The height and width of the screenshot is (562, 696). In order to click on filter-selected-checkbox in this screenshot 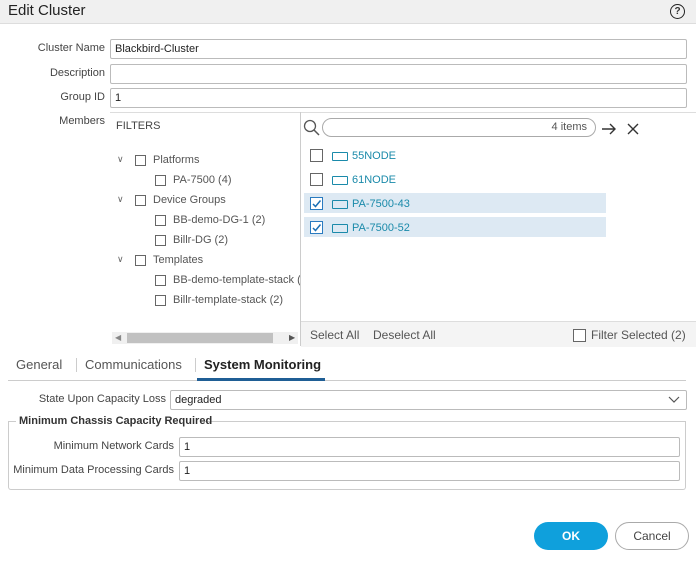, I will do `click(579, 335)`.